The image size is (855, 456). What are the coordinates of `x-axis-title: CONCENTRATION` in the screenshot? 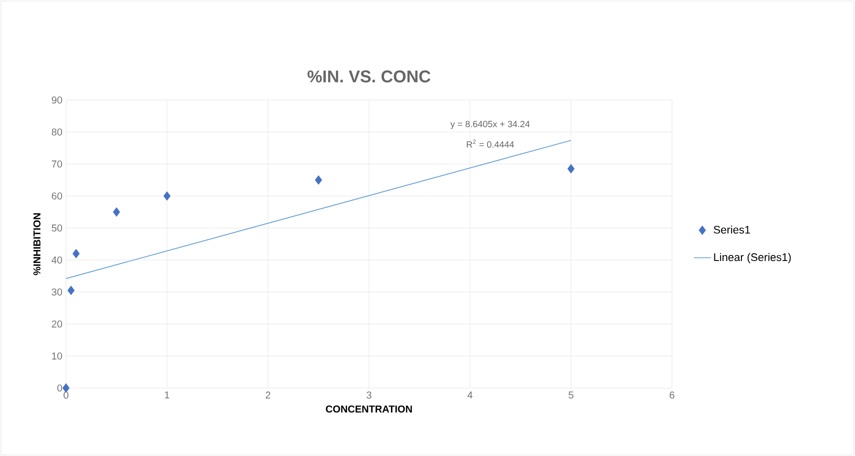 It's located at (369, 409).